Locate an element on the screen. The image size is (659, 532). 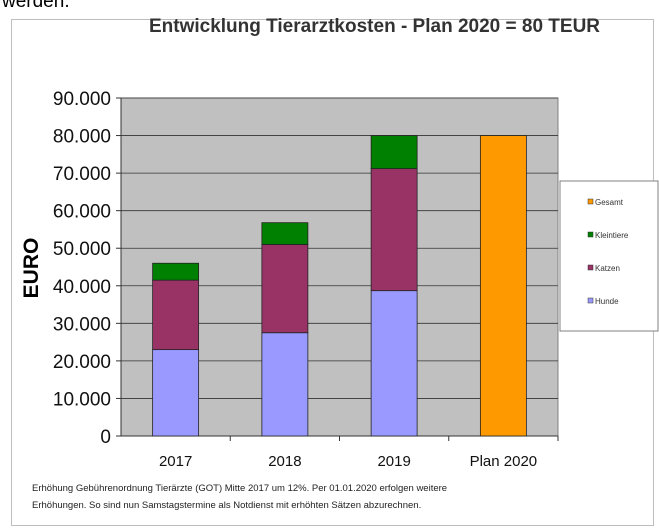
y-axis-label: EURO is located at coordinates (31, 268).